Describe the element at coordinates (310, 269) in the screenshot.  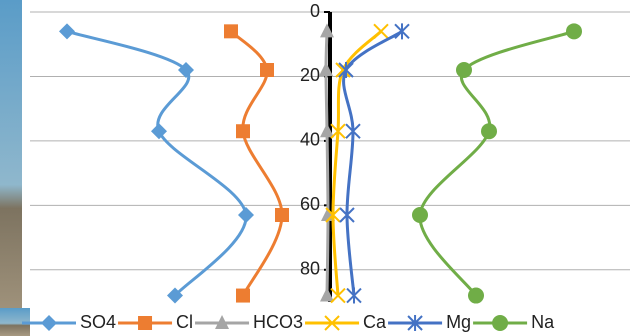
I see `y-tick-label: 80` at that location.